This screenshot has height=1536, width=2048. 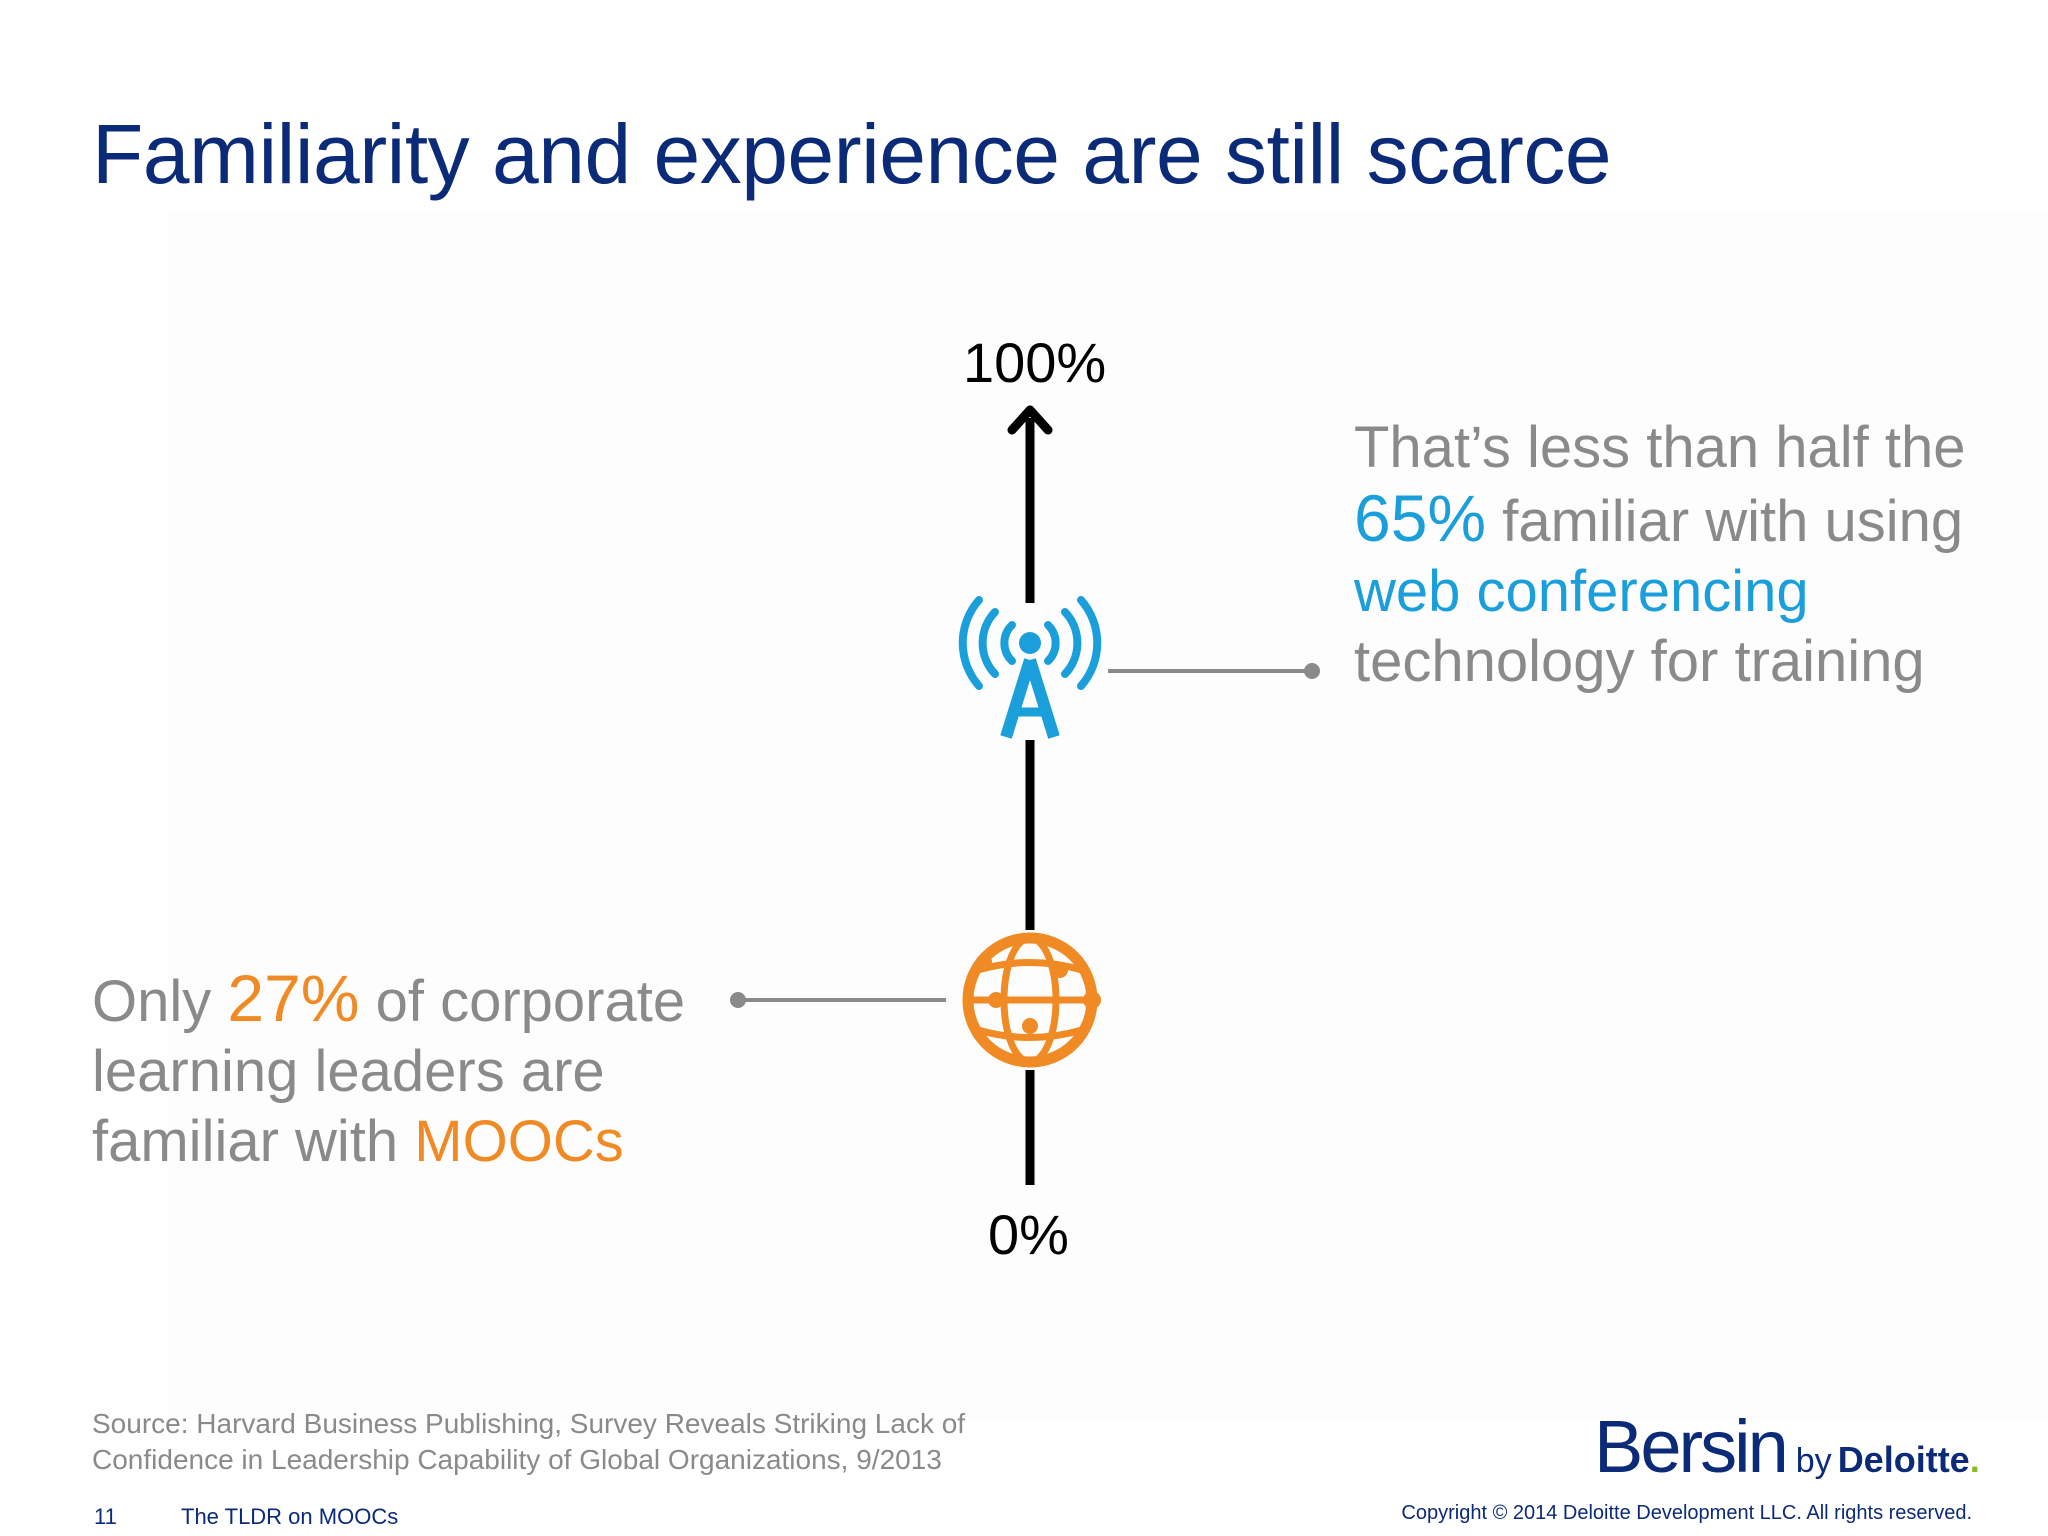 I want to click on callout-line: web conferencing, so click(x=1581, y=591).